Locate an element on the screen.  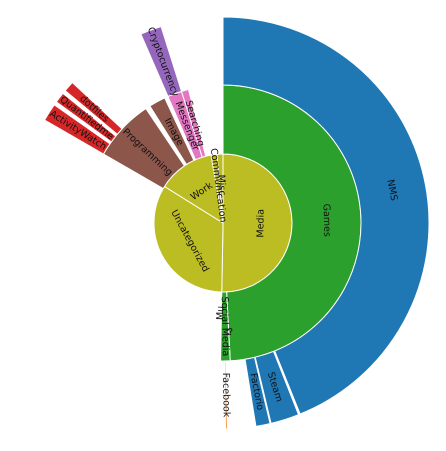
segment-image is located at coordinates (172, 131).